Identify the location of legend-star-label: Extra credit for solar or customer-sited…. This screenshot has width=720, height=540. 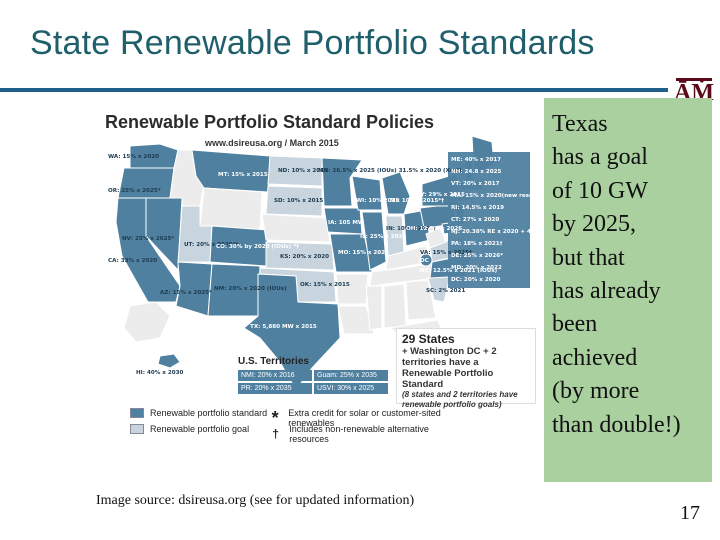
(364, 418).